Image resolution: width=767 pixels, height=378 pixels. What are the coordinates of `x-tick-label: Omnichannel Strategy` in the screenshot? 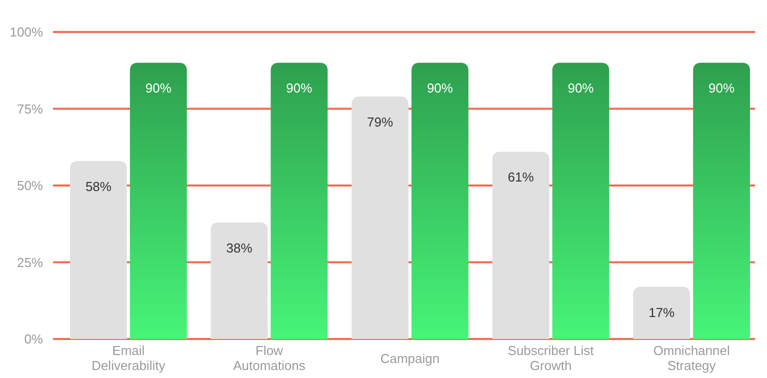 It's located at (691, 358).